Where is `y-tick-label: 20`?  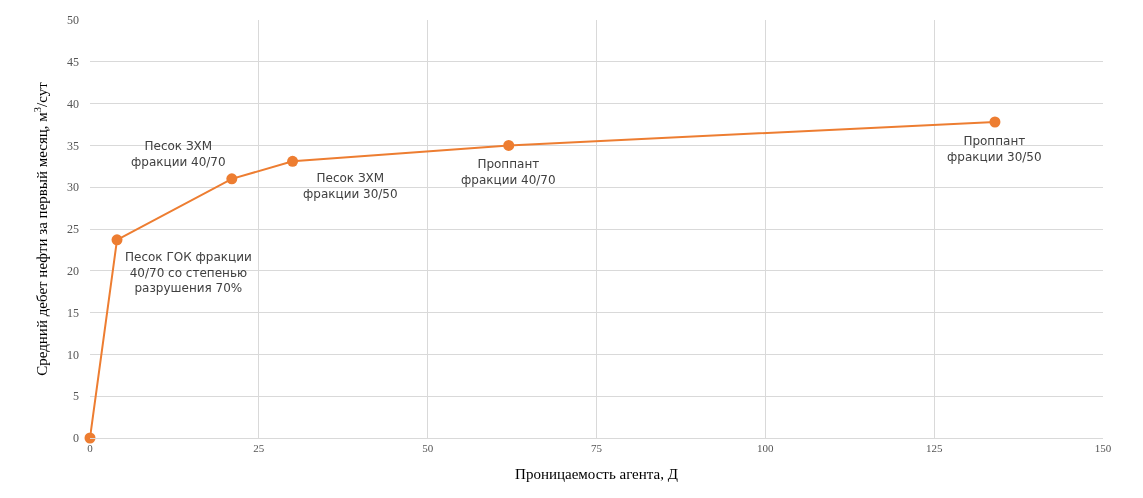 y-tick-label: 20 is located at coordinates (73, 271).